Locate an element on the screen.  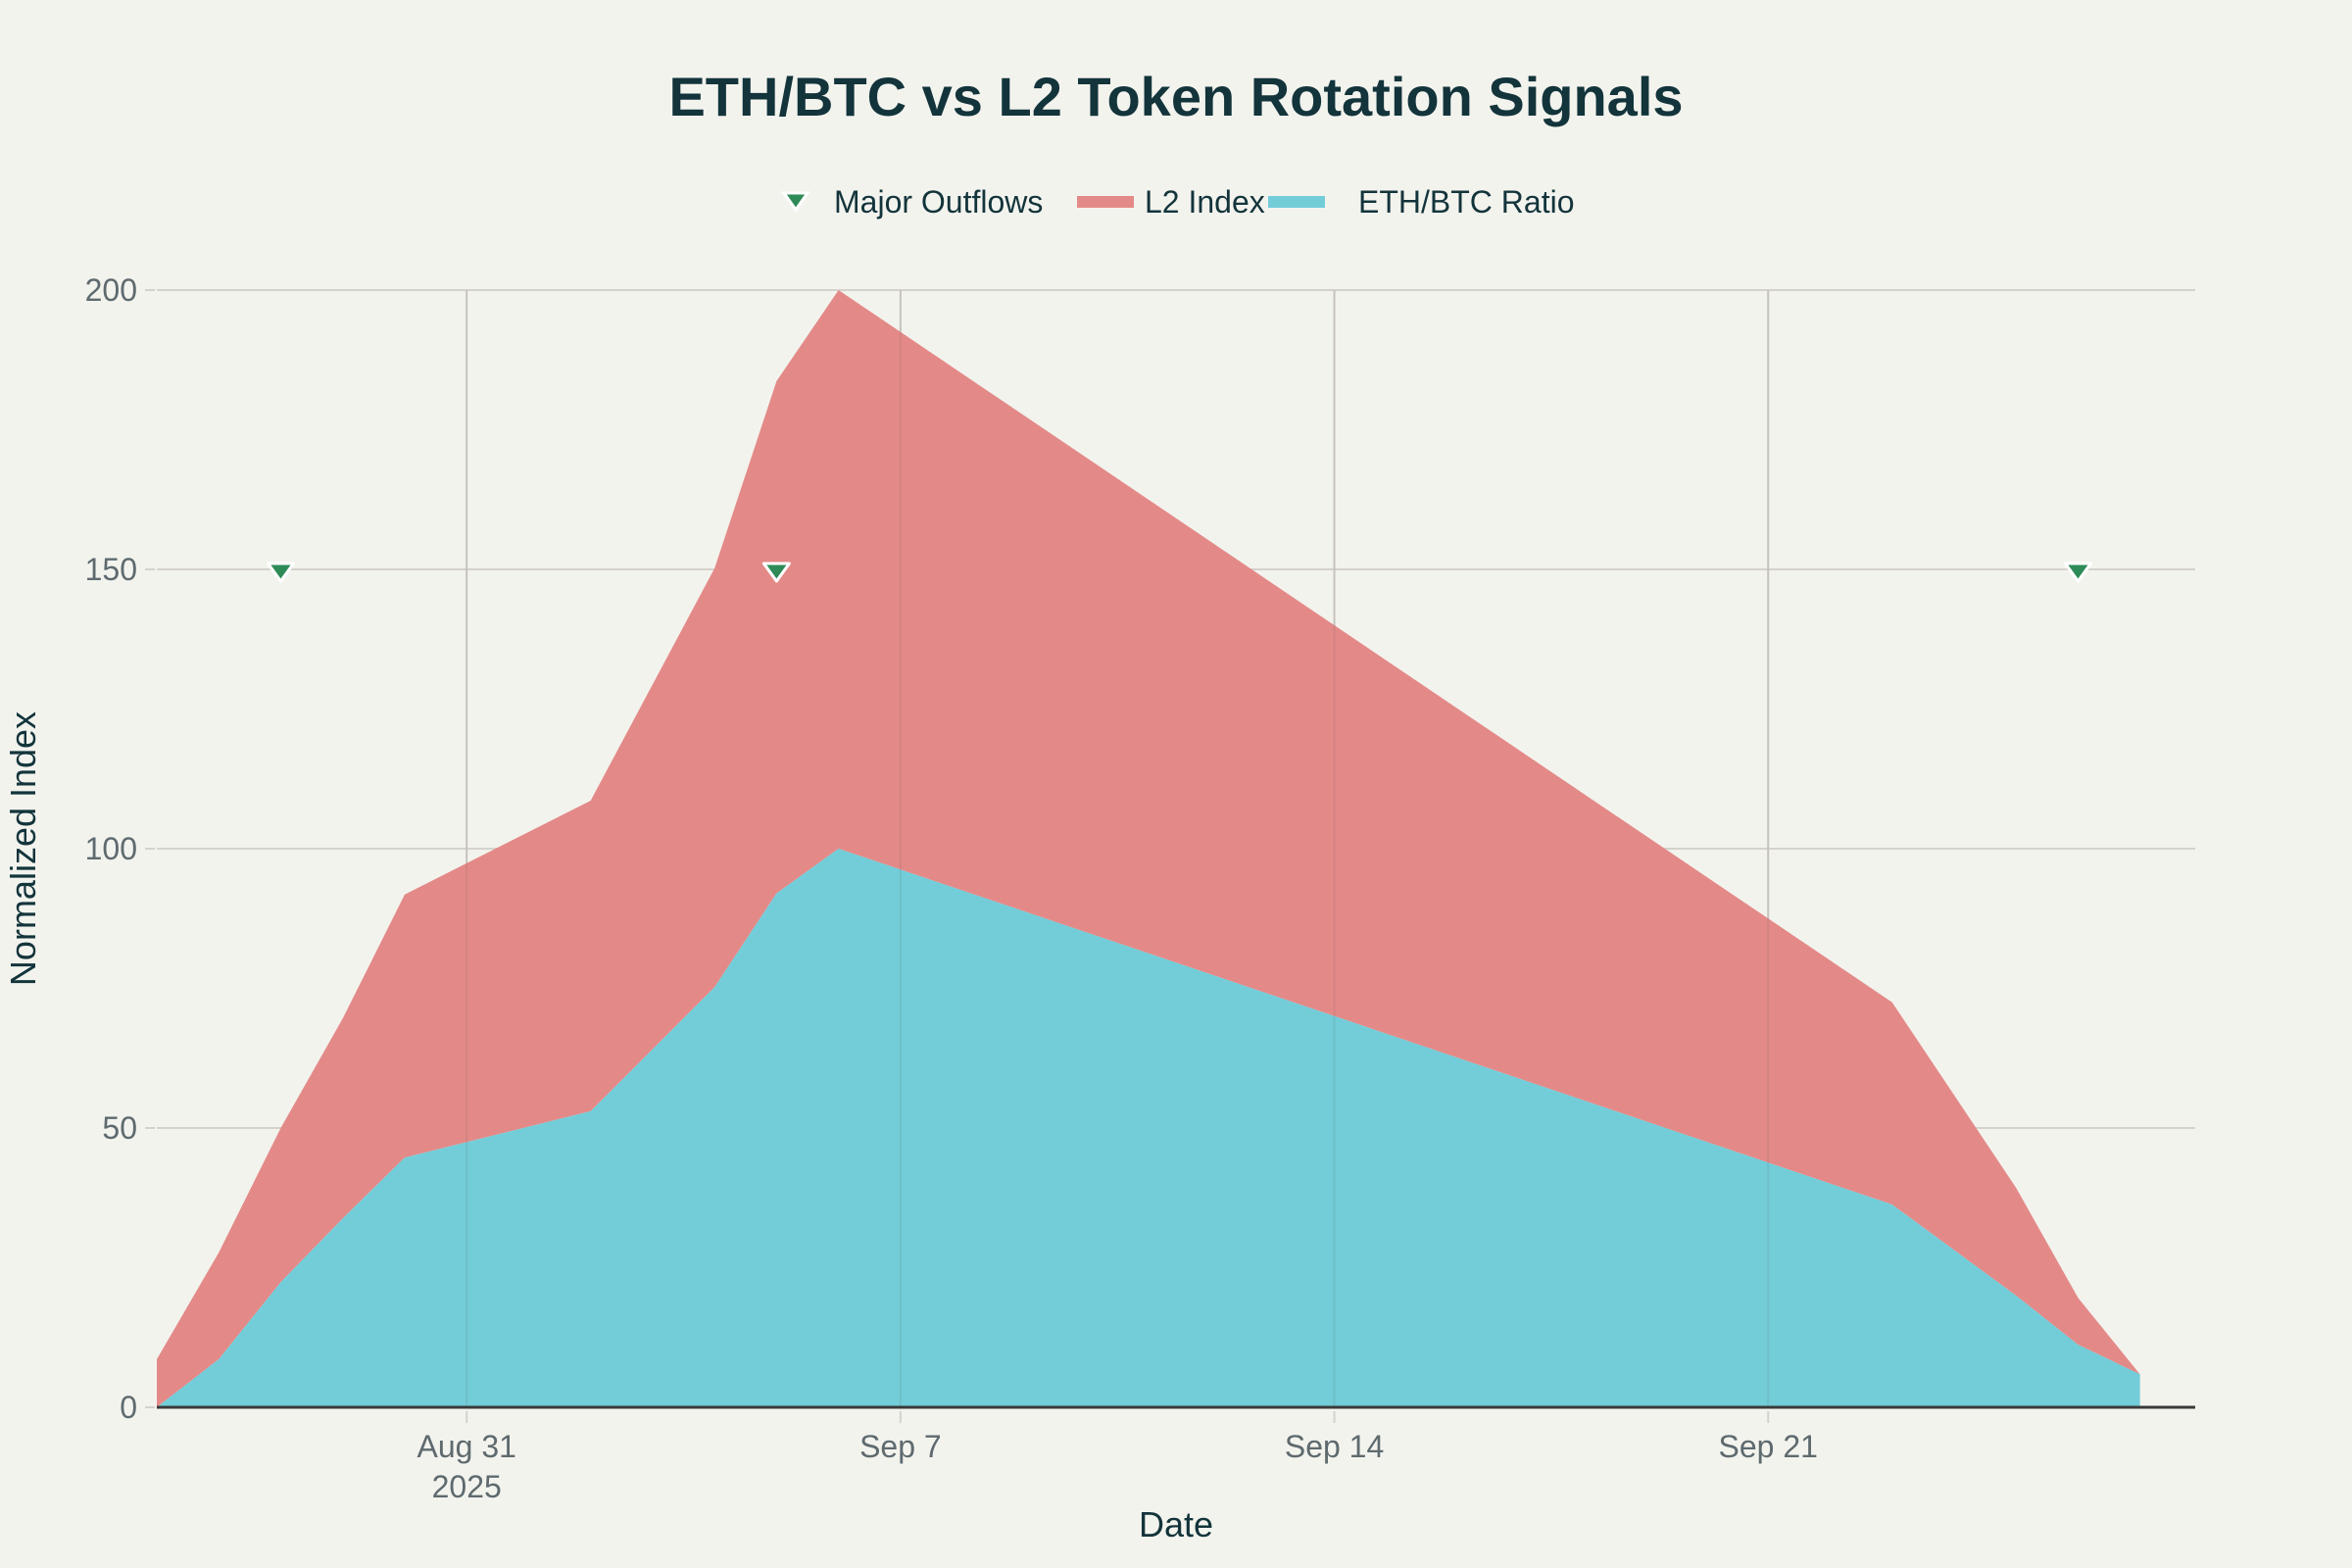
legend-label-major-outflows: Major Outflows is located at coordinates (938, 202).